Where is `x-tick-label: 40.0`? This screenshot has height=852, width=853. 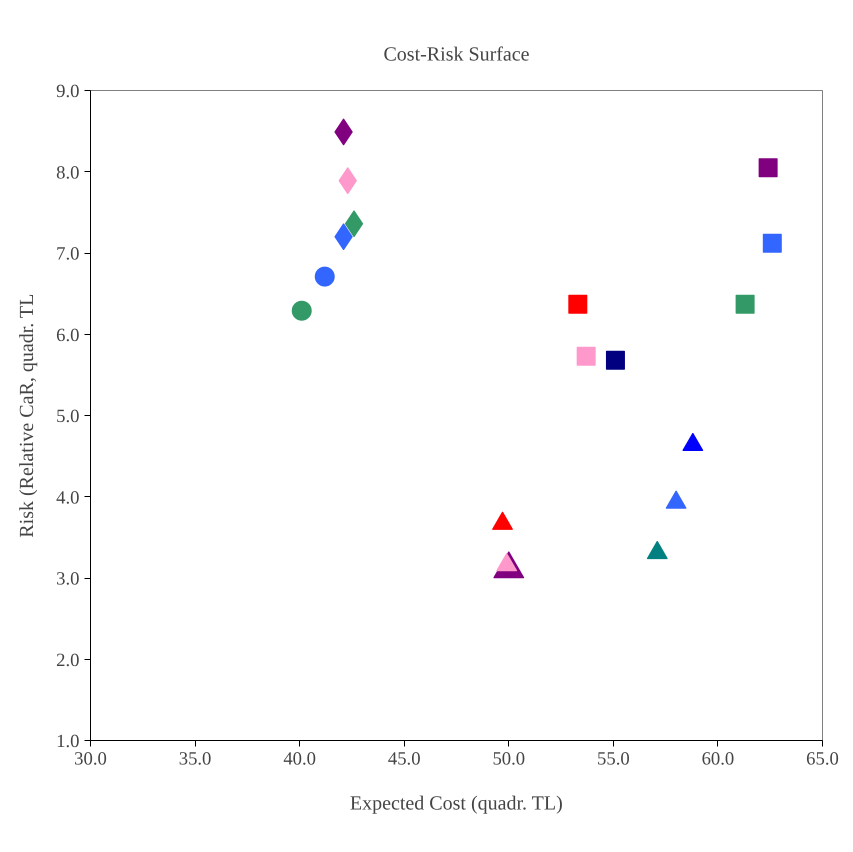 x-tick-label: 40.0 is located at coordinates (299, 759).